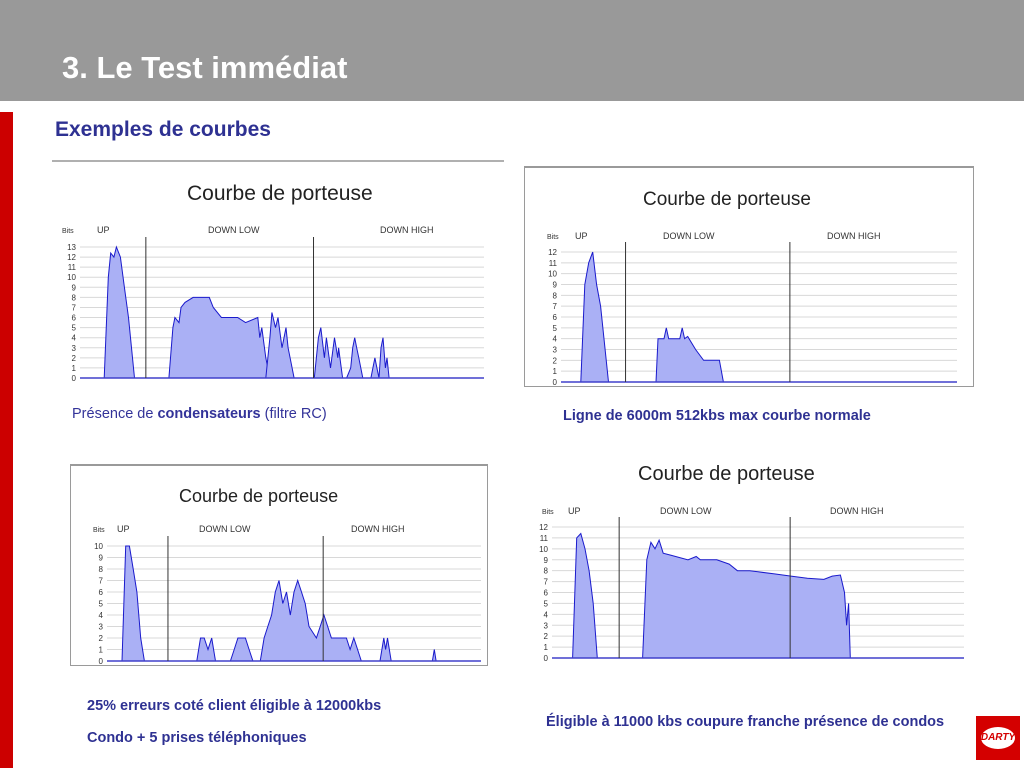  What do you see at coordinates (293, 414) in the screenshot?
I see `caption-1-suffix: (filtre RC)` at bounding box center [293, 414].